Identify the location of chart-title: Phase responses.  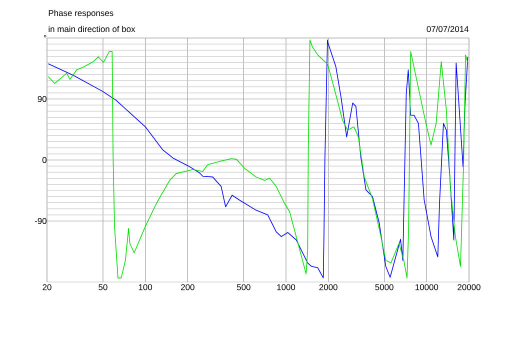
(81, 14).